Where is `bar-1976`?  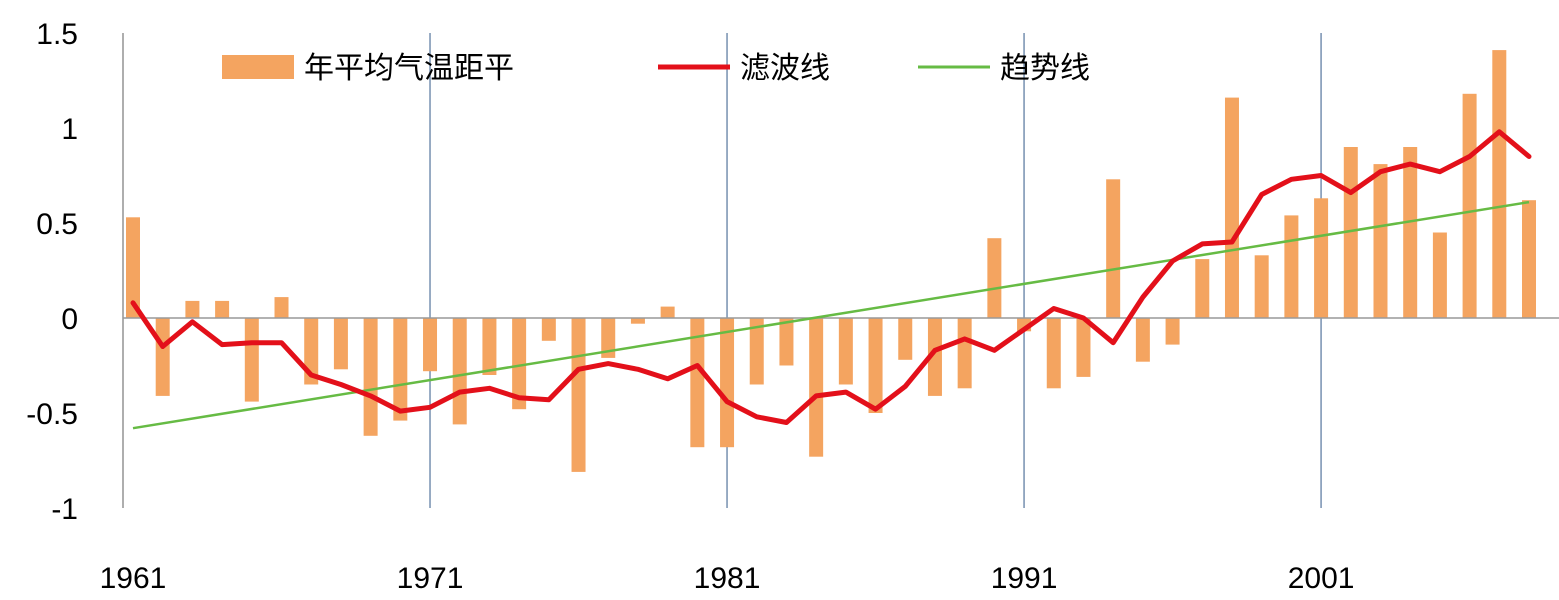
bar-1976 is located at coordinates (578, 395).